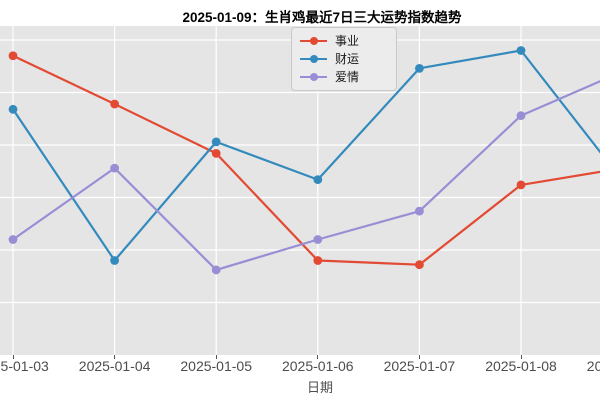 Image resolution: width=600 pixels, height=400 pixels. I want to click on x-tick-label: 2025-01-07, so click(419, 366).